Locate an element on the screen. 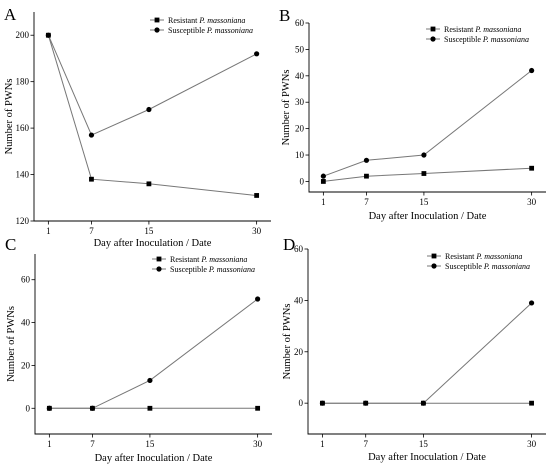 The image size is (550, 471). y-tick-label: 160 is located at coordinates (23, 128).